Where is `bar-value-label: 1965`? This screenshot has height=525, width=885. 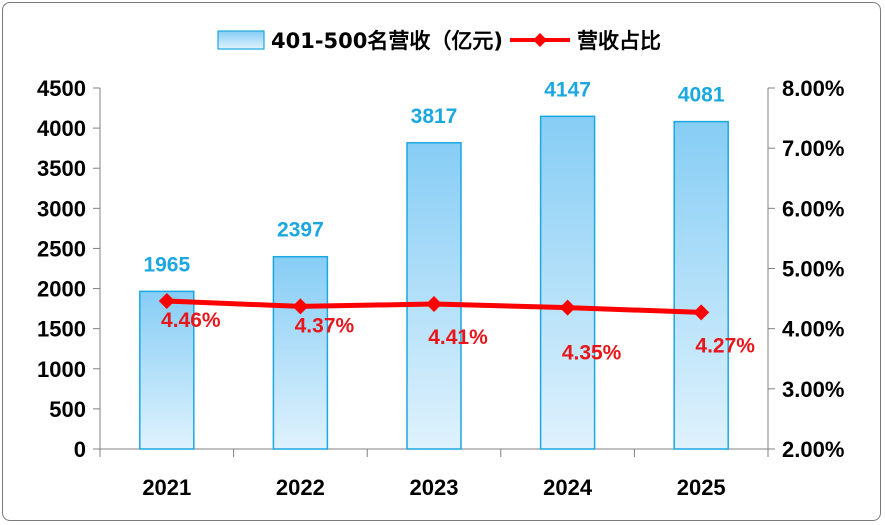
bar-value-label: 1965 is located at coordinates (166, 264).